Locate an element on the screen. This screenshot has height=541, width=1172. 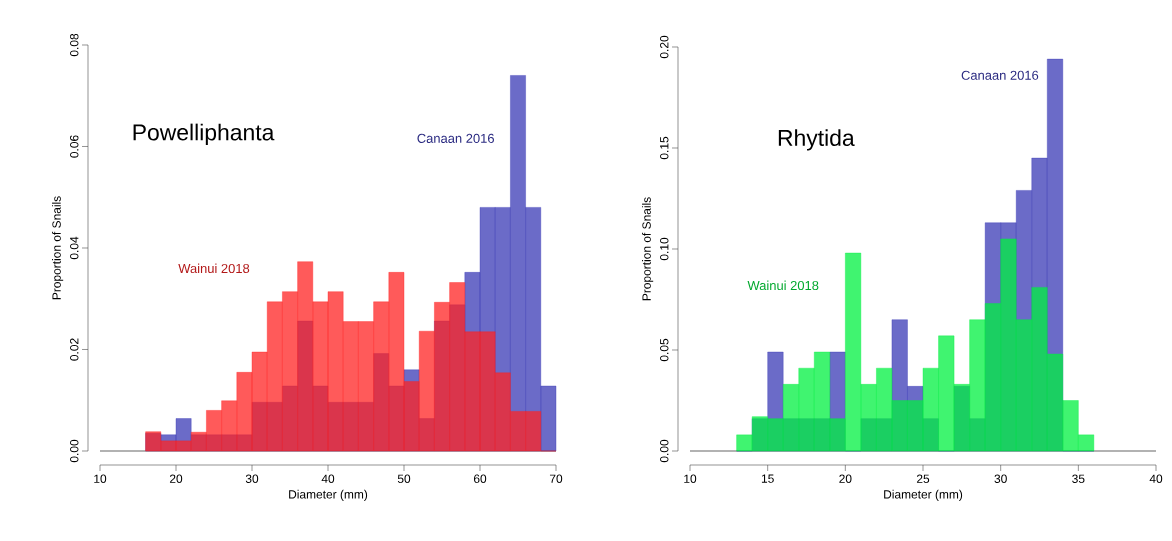
x-tick-label: 50 is located at coordinates (404, 478).